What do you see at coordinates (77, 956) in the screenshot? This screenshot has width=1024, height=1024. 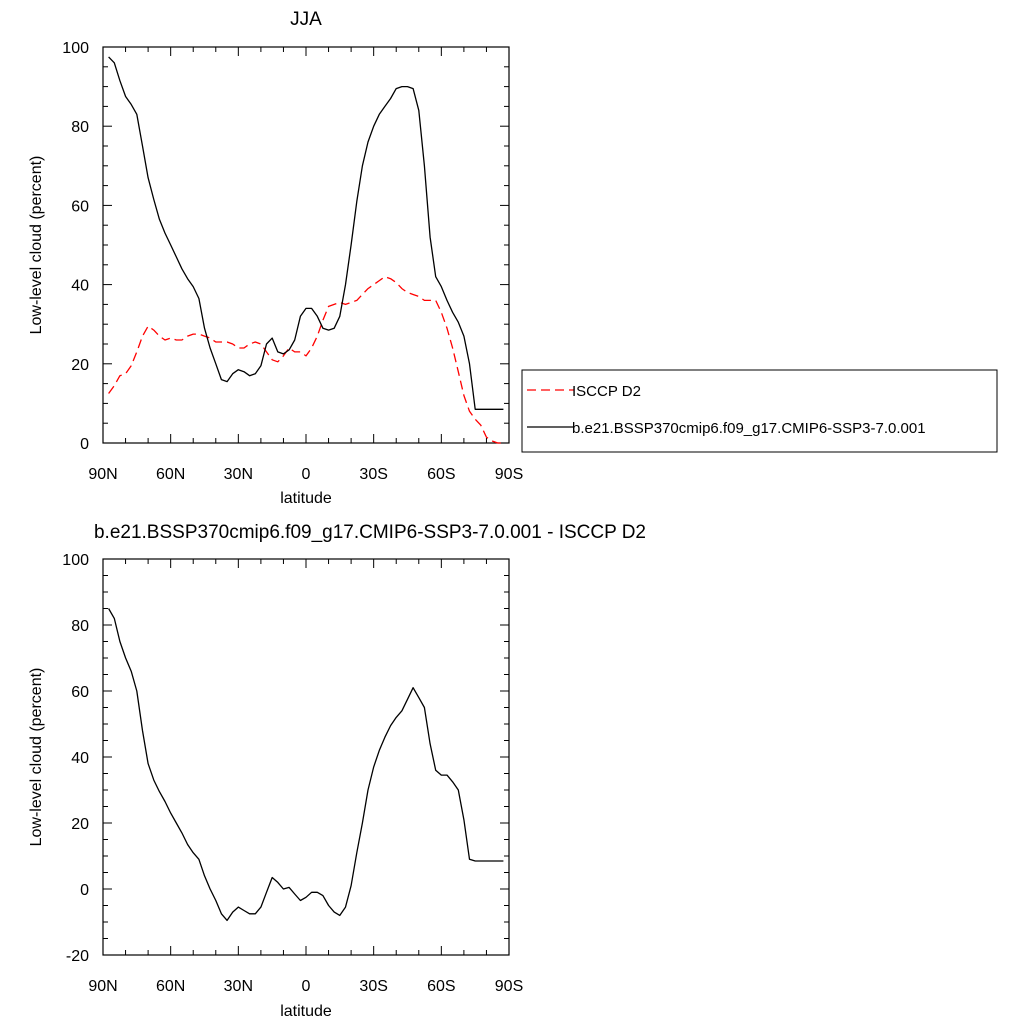 I see `y-tick-label: -20` at bounding box center [77, 956].